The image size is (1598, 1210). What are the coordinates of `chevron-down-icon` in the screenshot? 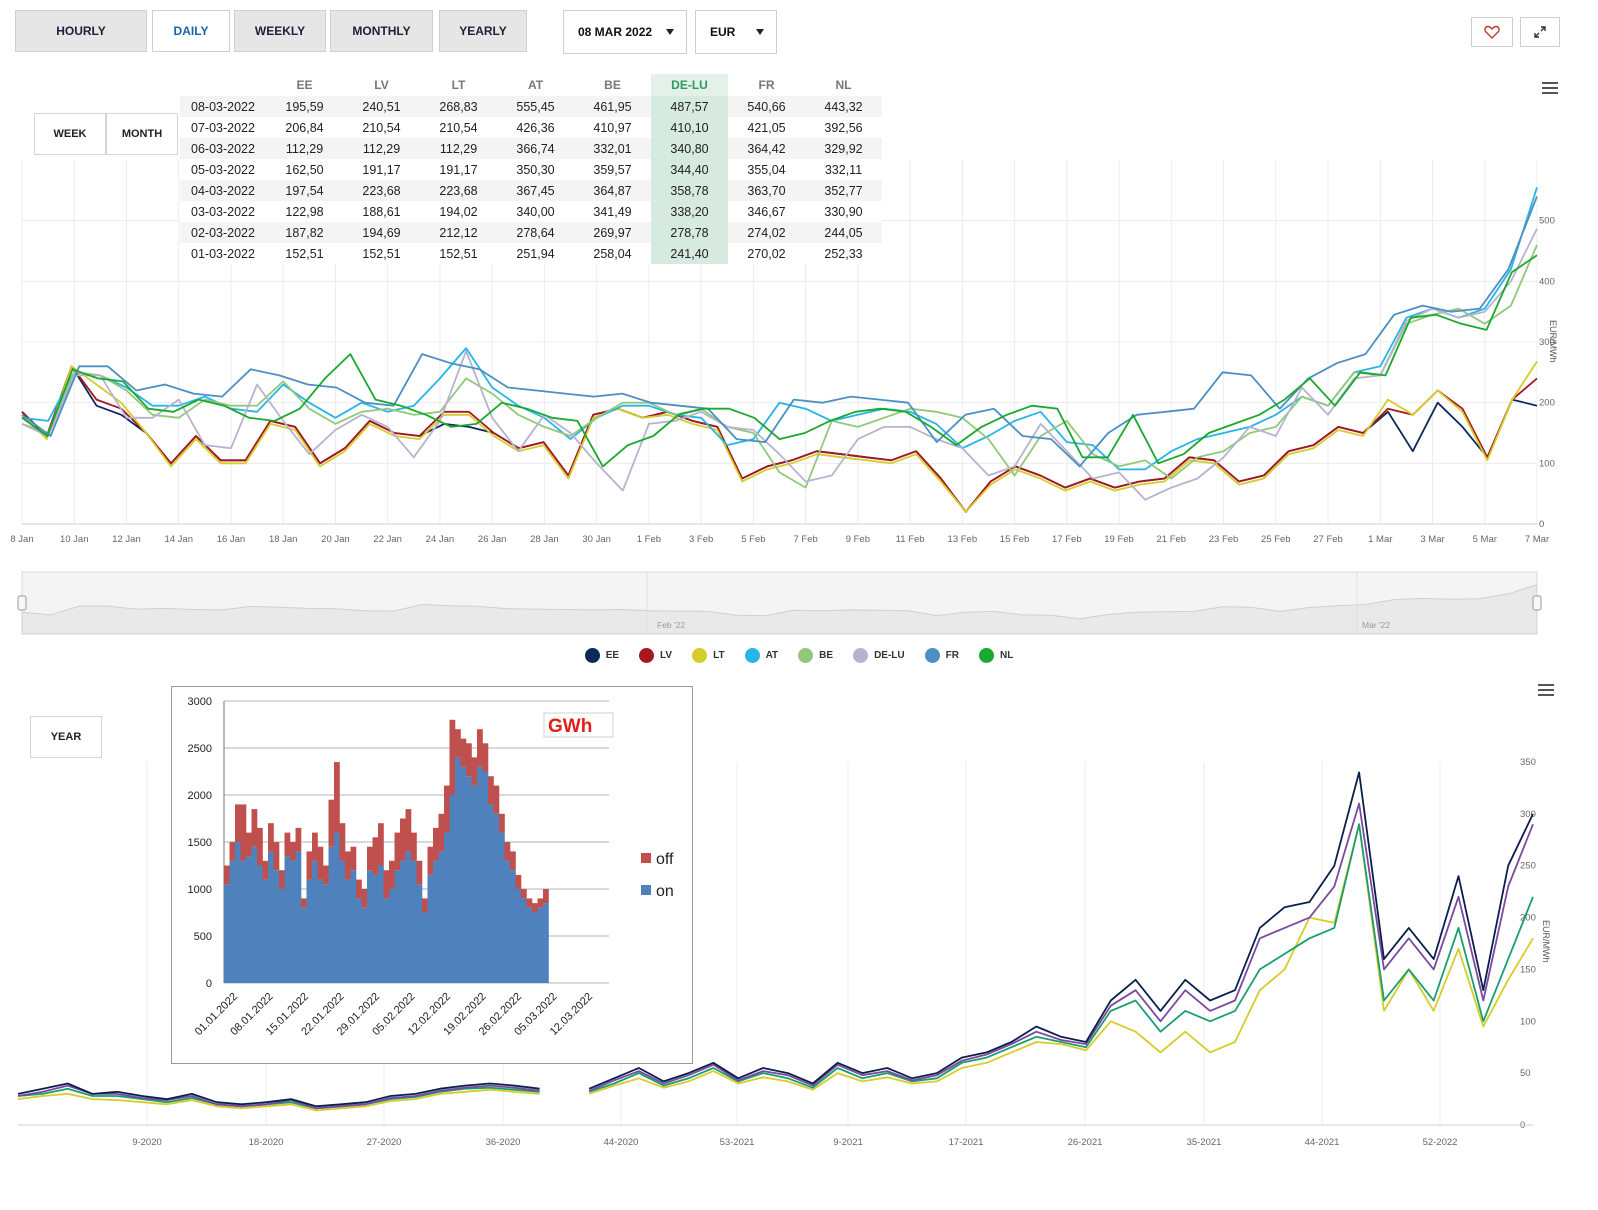 It's located at (760, 32).